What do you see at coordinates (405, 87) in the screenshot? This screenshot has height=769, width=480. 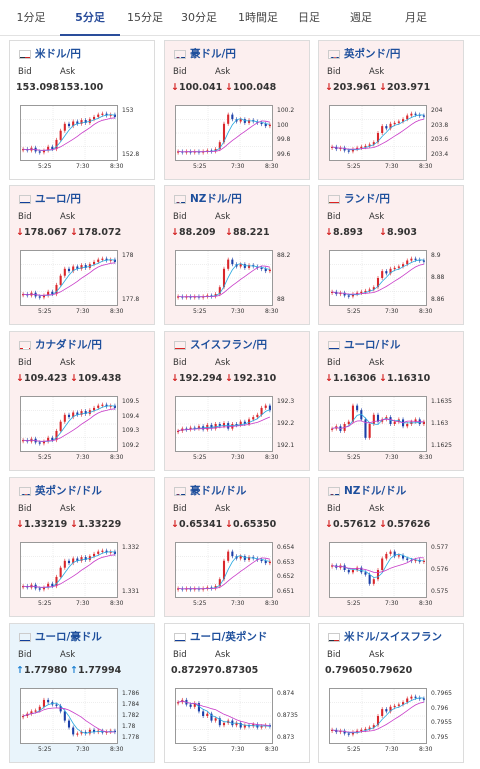 I see `ask-value: ↓203.971` at bounding box center [405, 87].